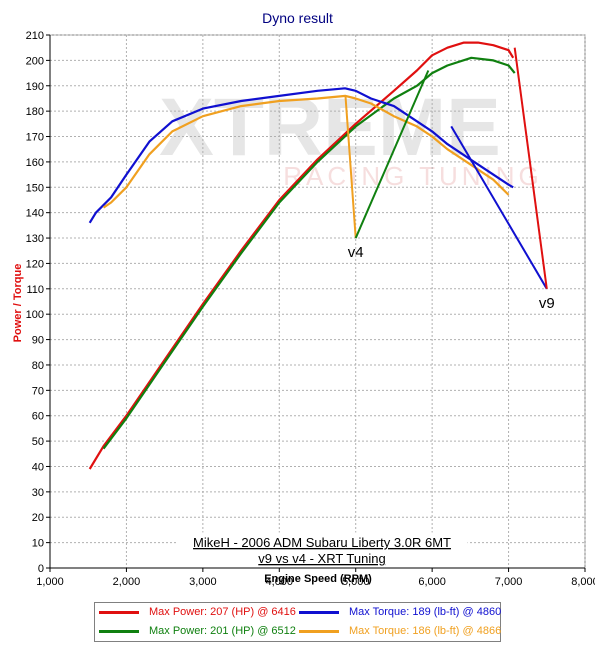 The width and height of the screenshot is (595, 648). I want to click on chart-point-labels: v4 v9, so click(449, 179).